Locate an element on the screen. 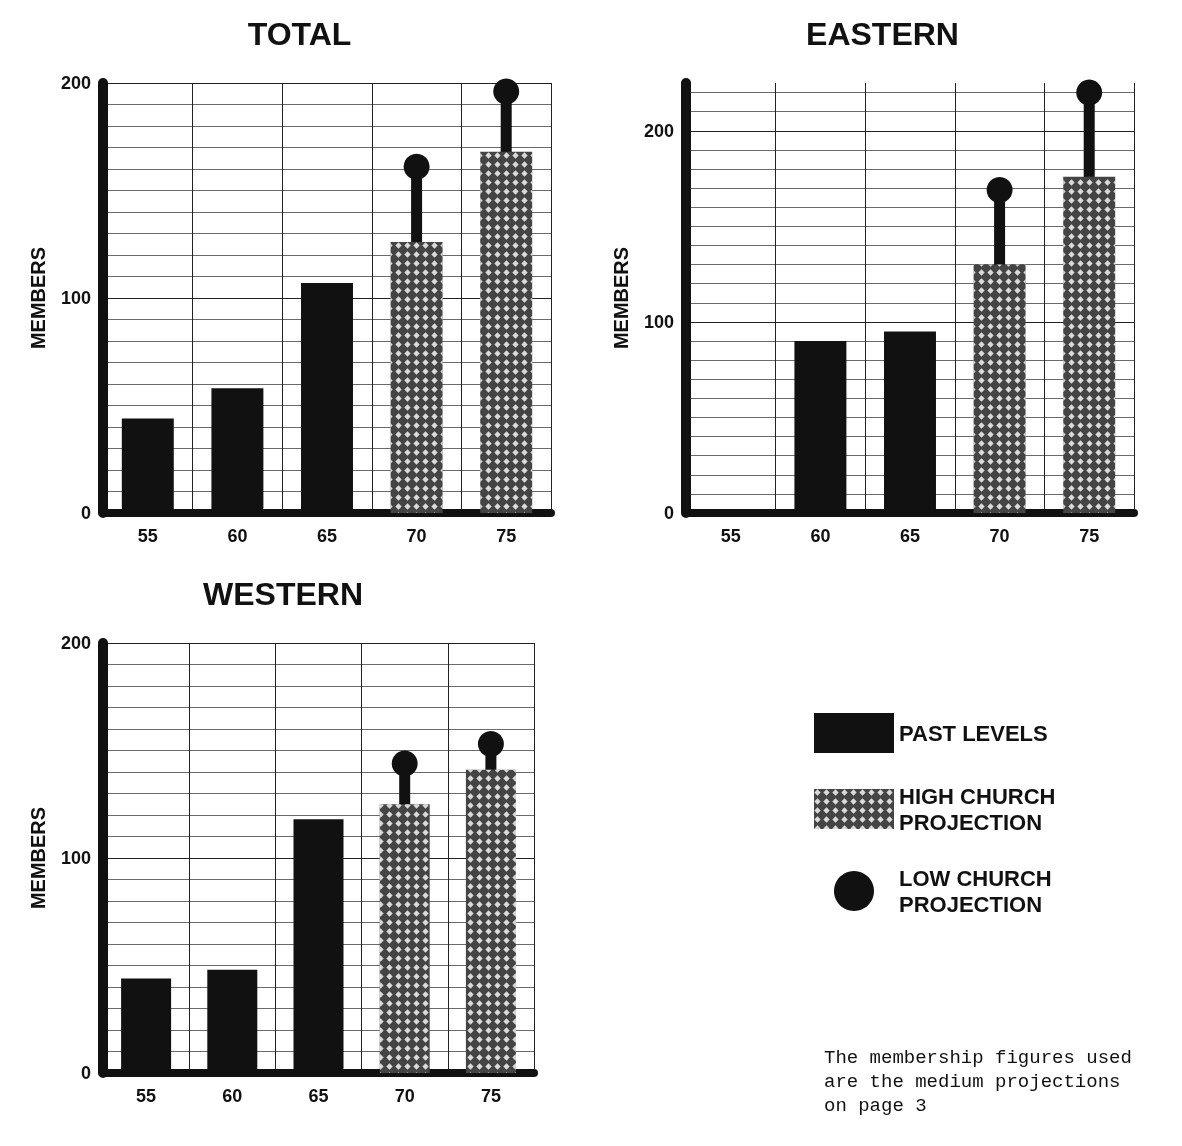 The height and width of the screenshot is (1146, 1182). text: The membership figures used are the medium projections on page 3 is located at coordinates (984, 1082).